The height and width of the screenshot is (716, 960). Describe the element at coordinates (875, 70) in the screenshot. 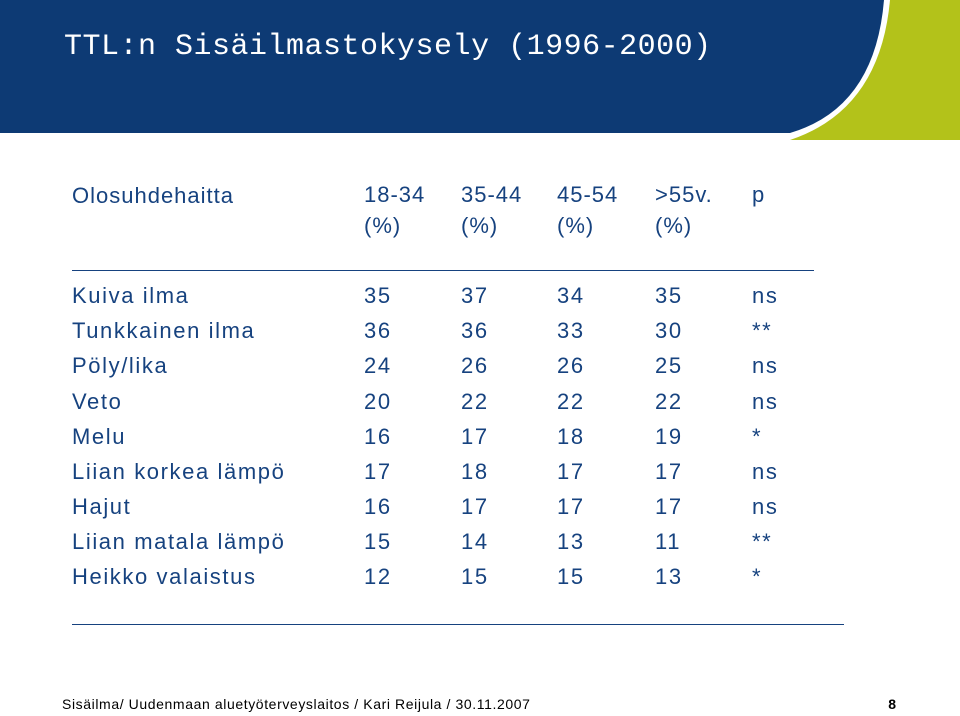

I see `accent-curve` at that location.